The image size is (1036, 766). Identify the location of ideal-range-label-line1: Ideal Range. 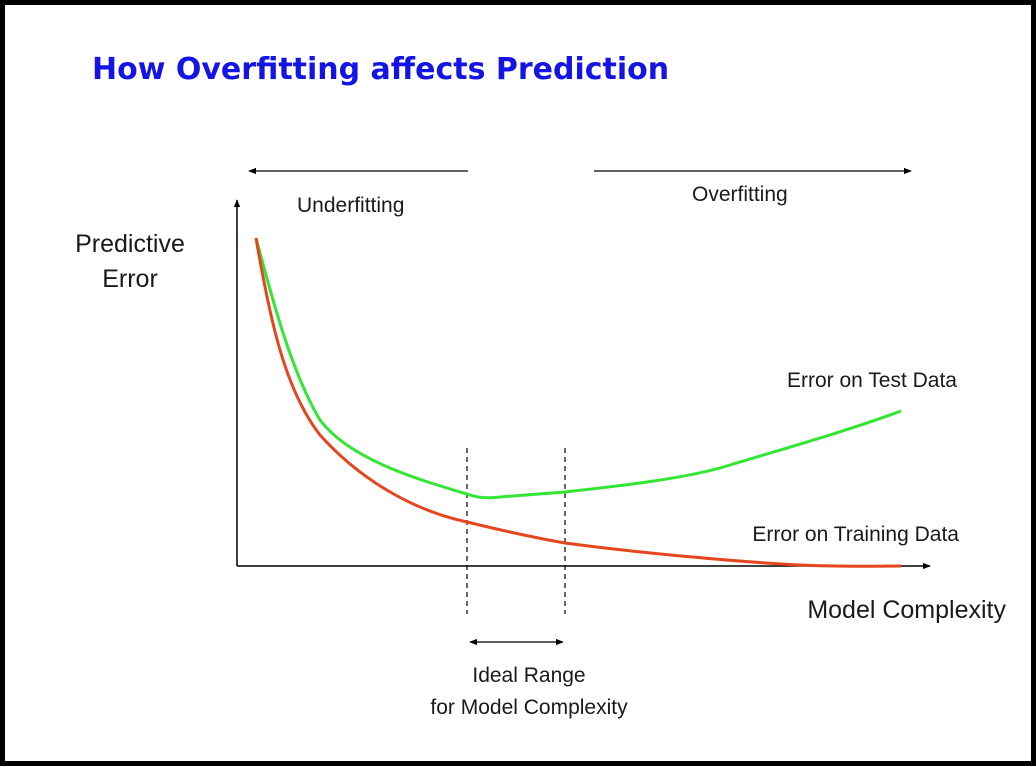
(528, 675).